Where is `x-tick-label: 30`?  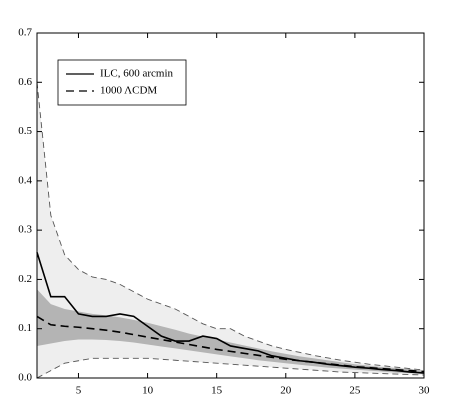 x-tick-label: 30 is located at coordinates (425, 391).